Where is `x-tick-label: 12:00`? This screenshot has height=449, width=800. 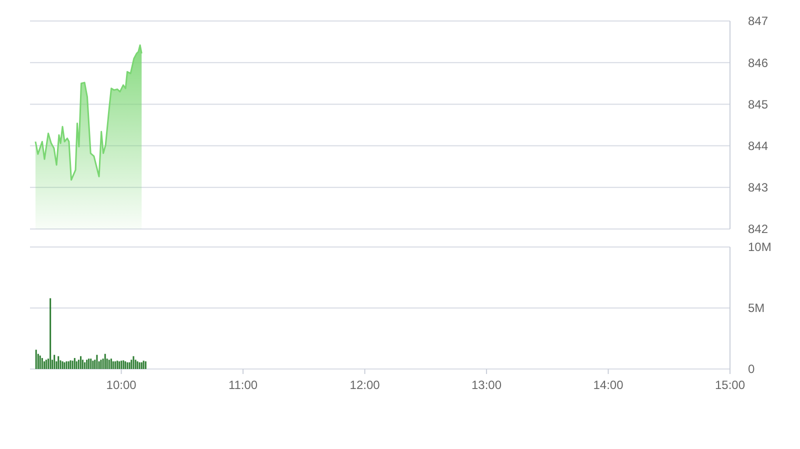 x-tick-label: 12:00 is located at coordinates (365, 385).